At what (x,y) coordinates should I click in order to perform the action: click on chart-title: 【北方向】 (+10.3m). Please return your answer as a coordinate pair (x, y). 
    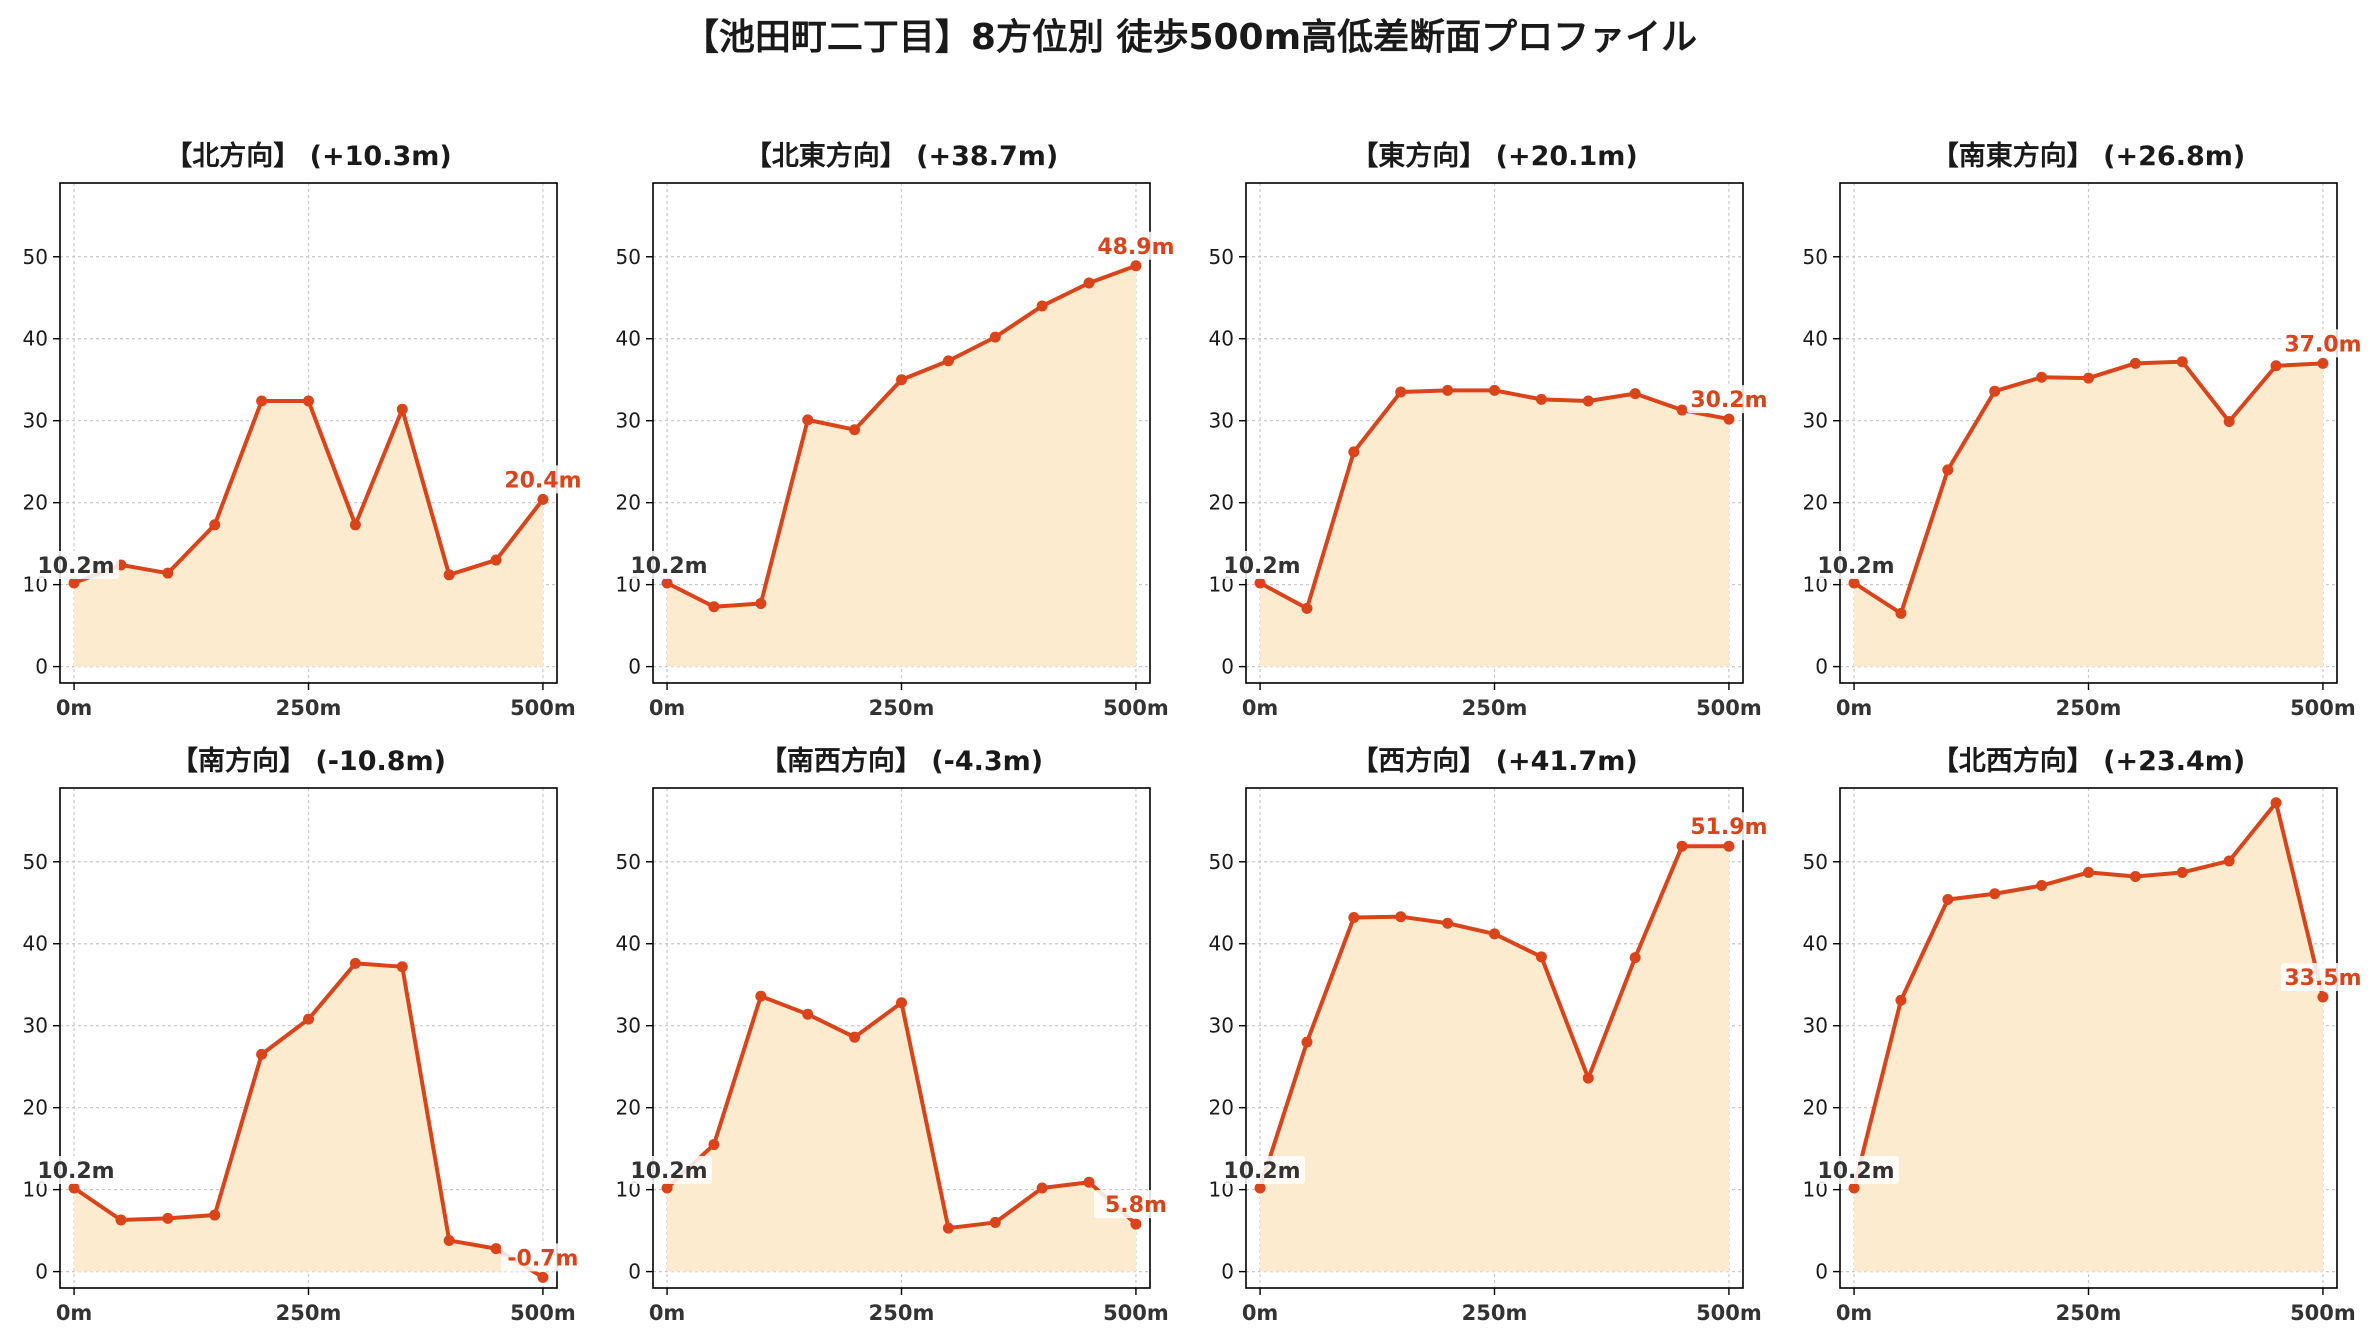
    Looking at the image, I should click on (308, 156).